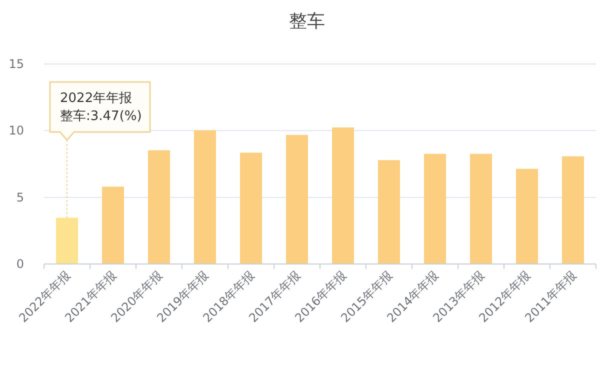  What do you see at coordinates (16, 64) in the screenshot?
I see `y-tick-label: 15` at bounding box center [16, 64].